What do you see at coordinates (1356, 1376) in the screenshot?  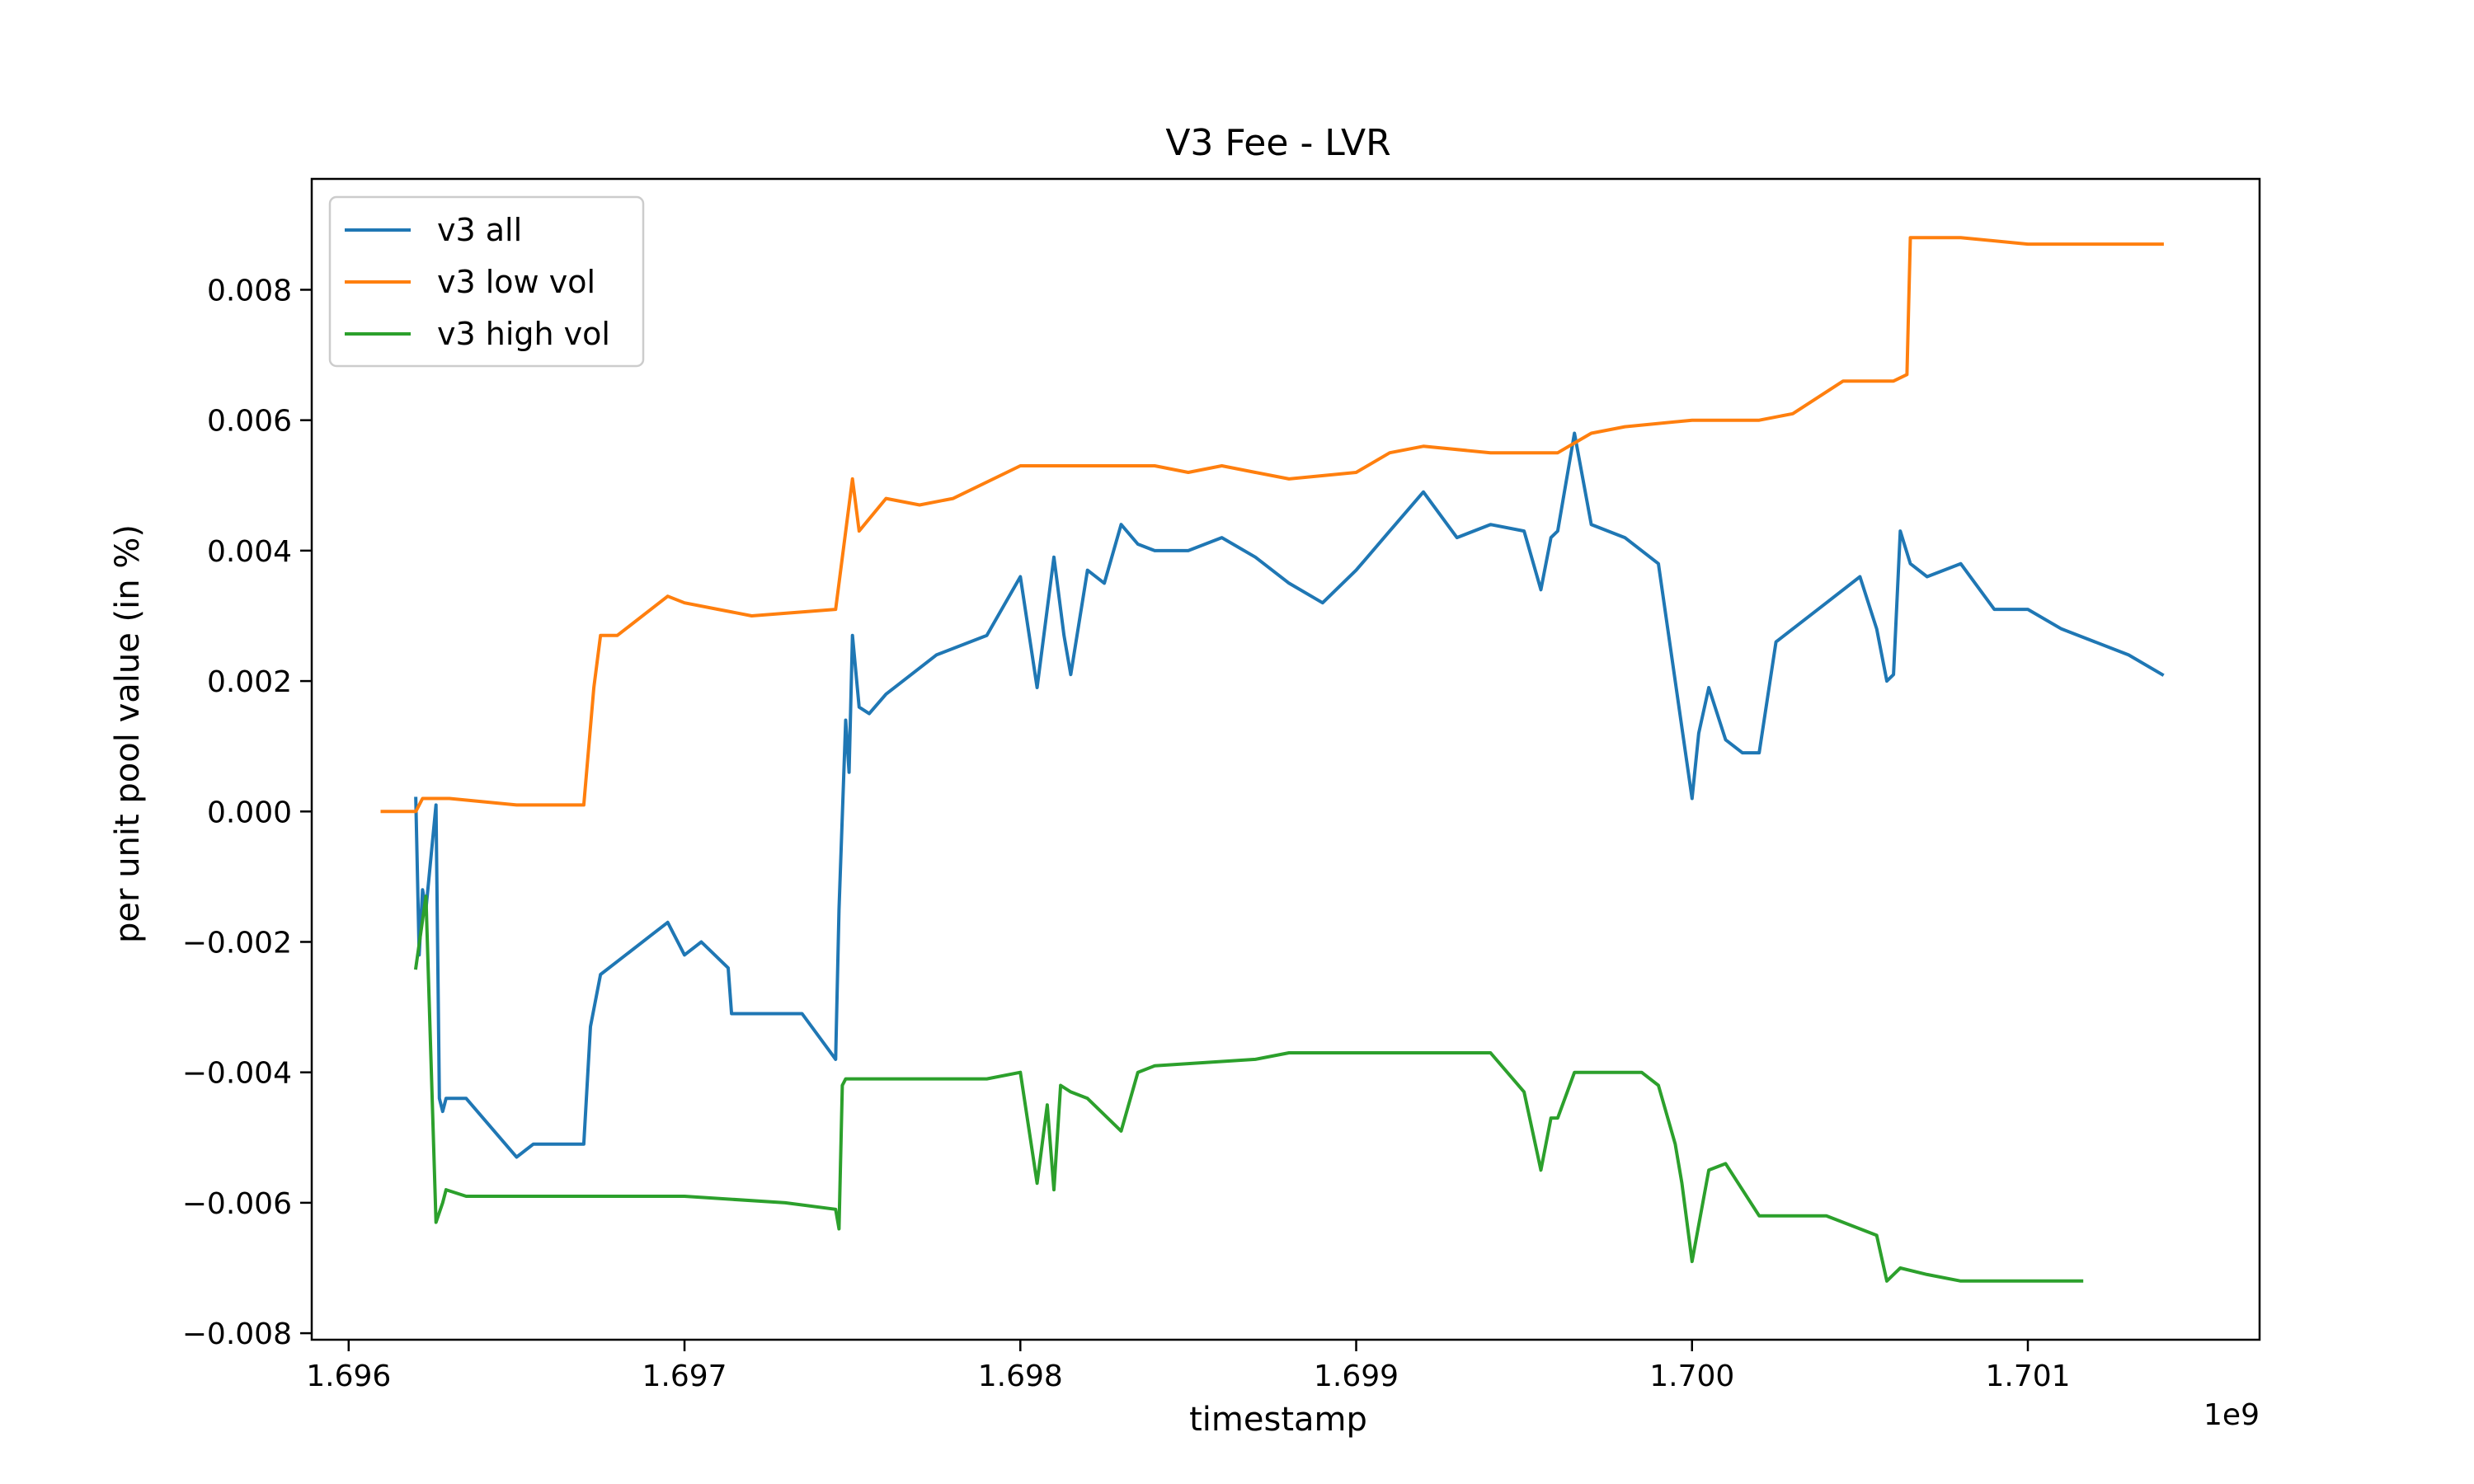 I see `x-tick-label: 1.699` at bounding box center [1356, 1376].